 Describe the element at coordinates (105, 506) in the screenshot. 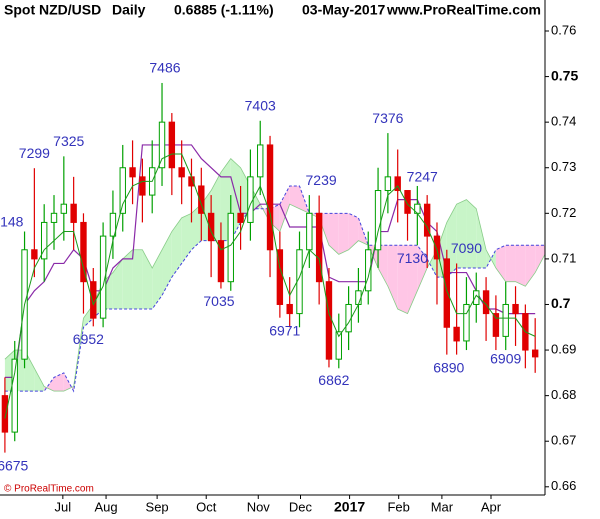

I see `x-tick-label: Aug` at that location.